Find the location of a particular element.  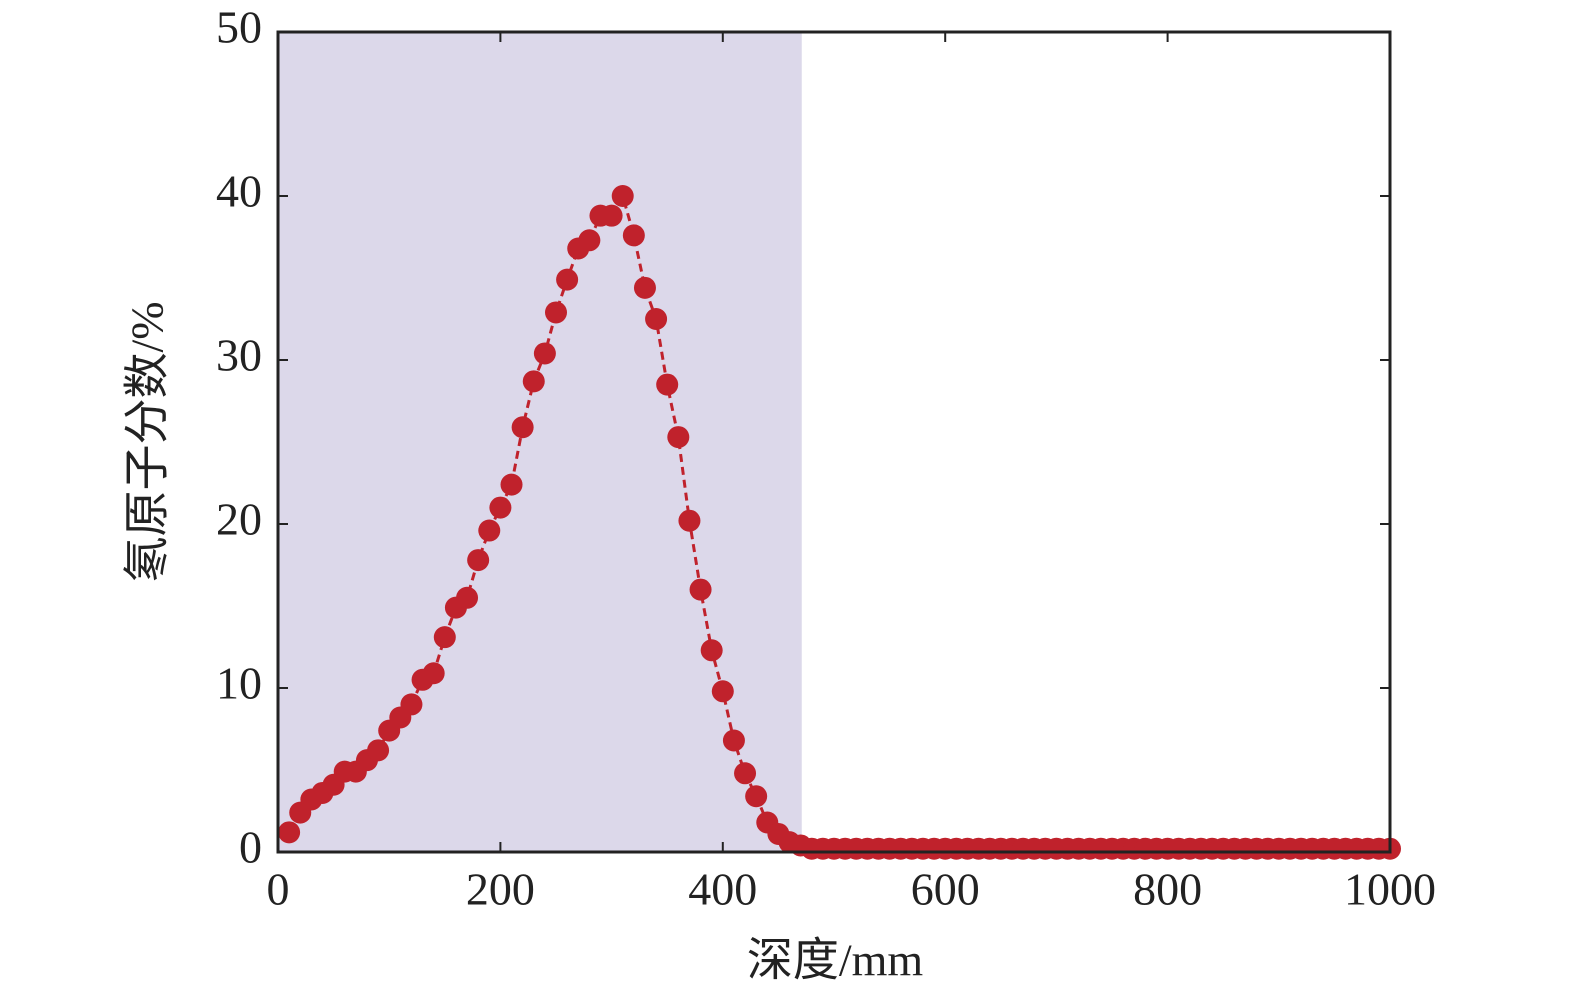

x-tick-label: 1000 is located at coordinates (1390, 889).